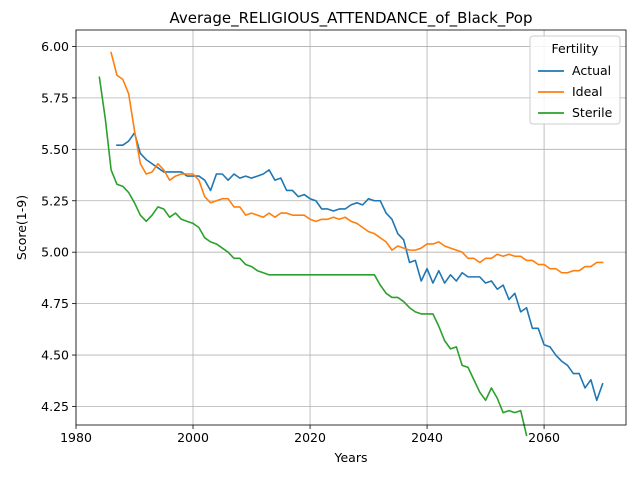  What do you see at coordinates (587, 91) in the screenshot?
I see `legend-label-ideal: Ideal` at bounding box center [587, 91].